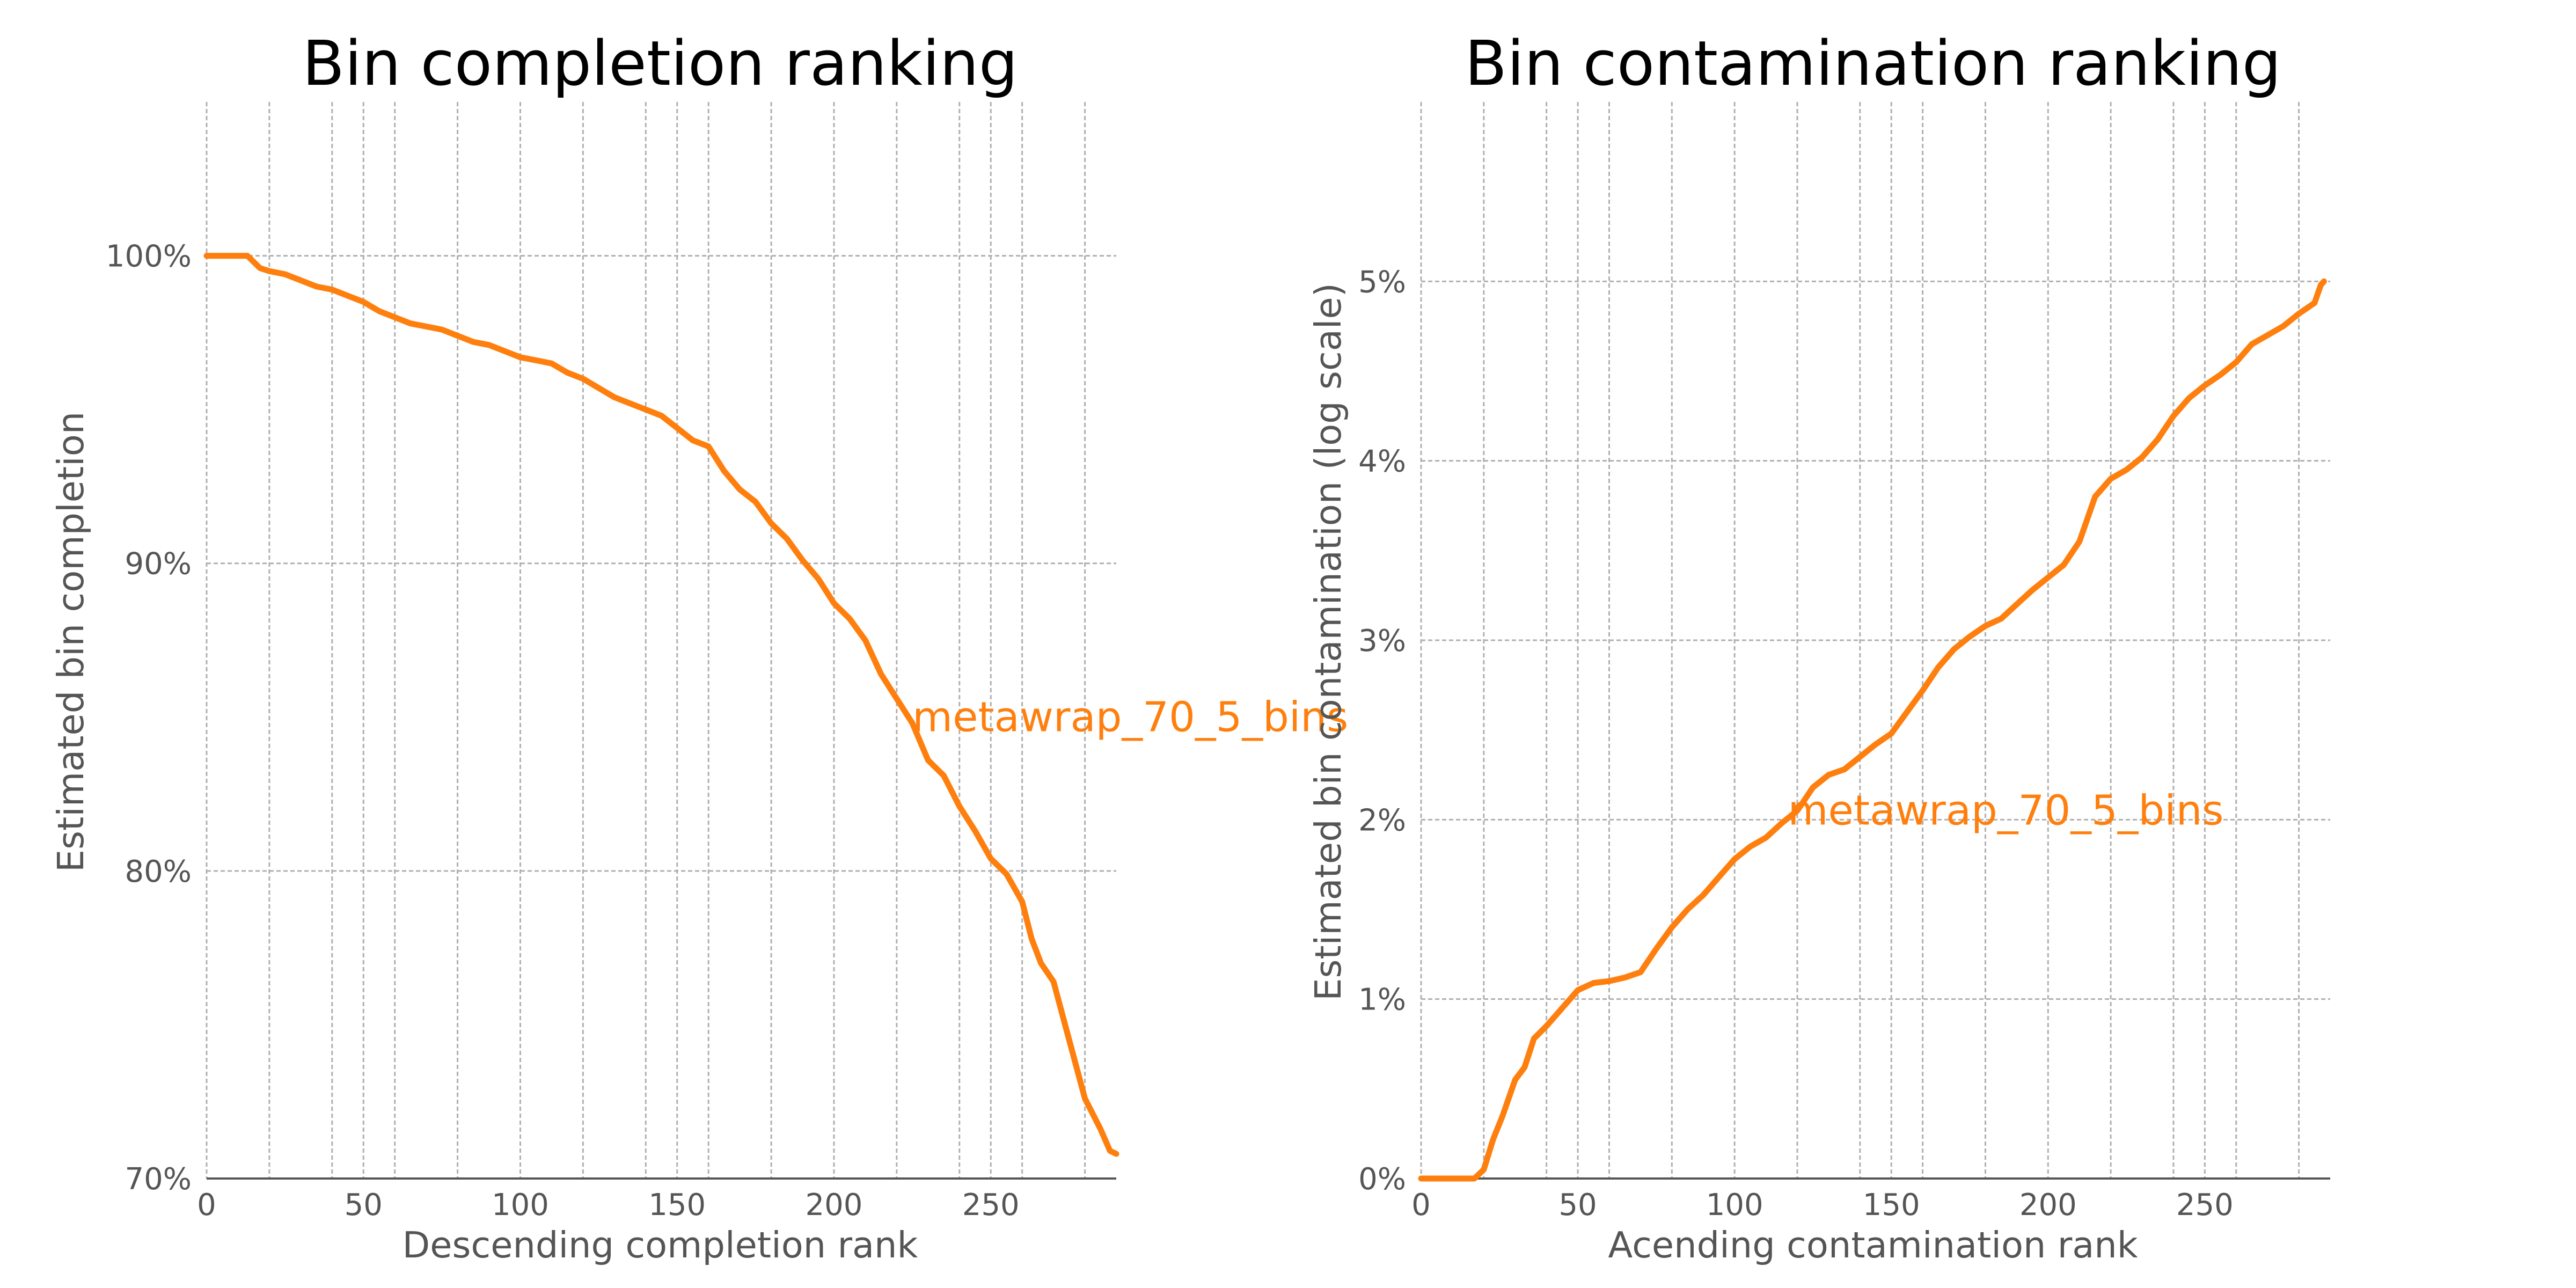 This screenshot has width=2576, height=1288. What do you see at coordinates (158, 871) in the screenshot?
I see `y-tick-label: 80%` at bounding box center [158, 871].